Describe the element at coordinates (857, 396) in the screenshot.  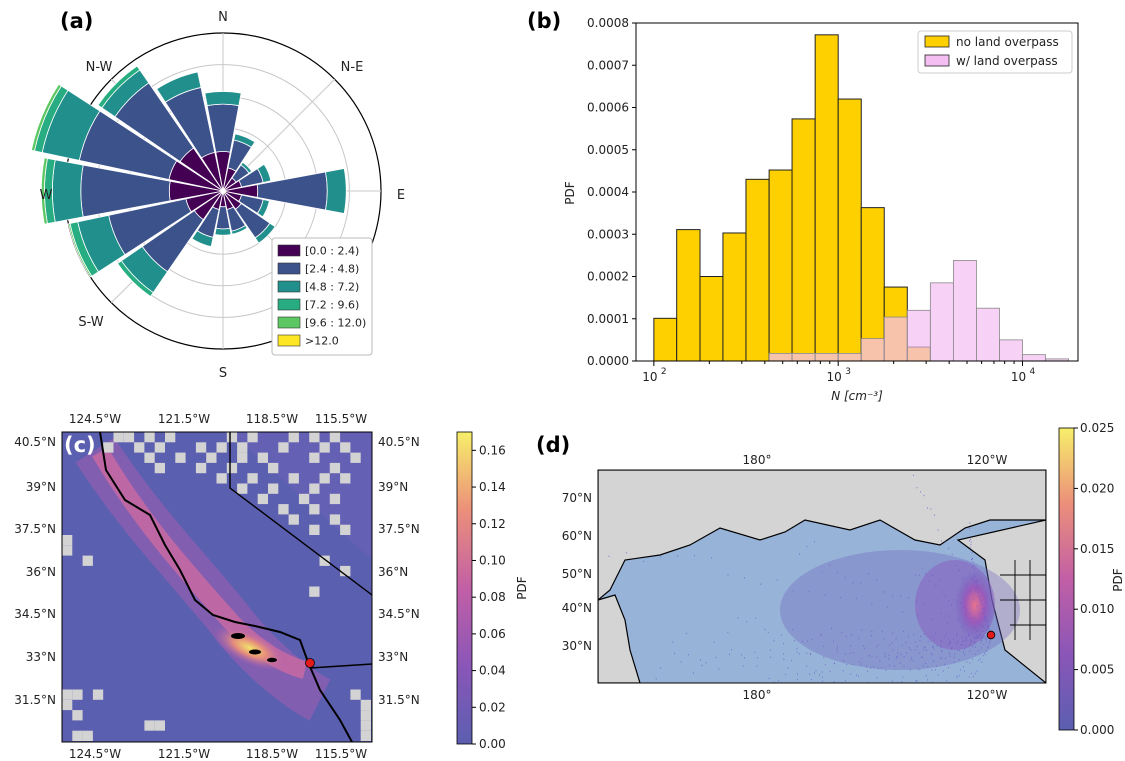
I see `histogram-xlabel: N [cm⁻³]` at that location.